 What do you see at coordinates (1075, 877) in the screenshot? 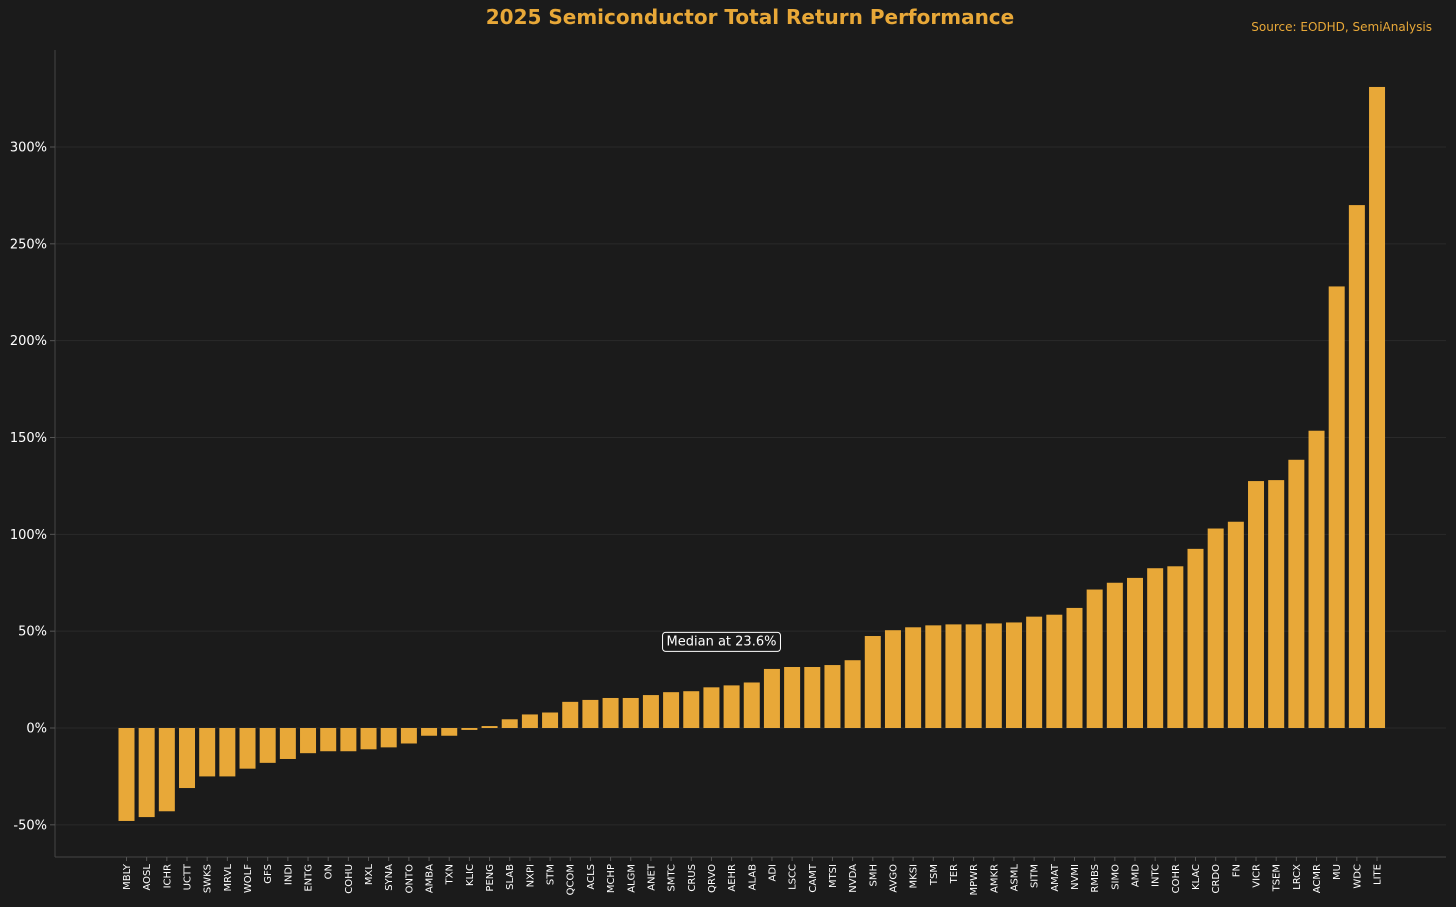
I see `x-tick-label: NVMI` at bounding box center [1075, 877].